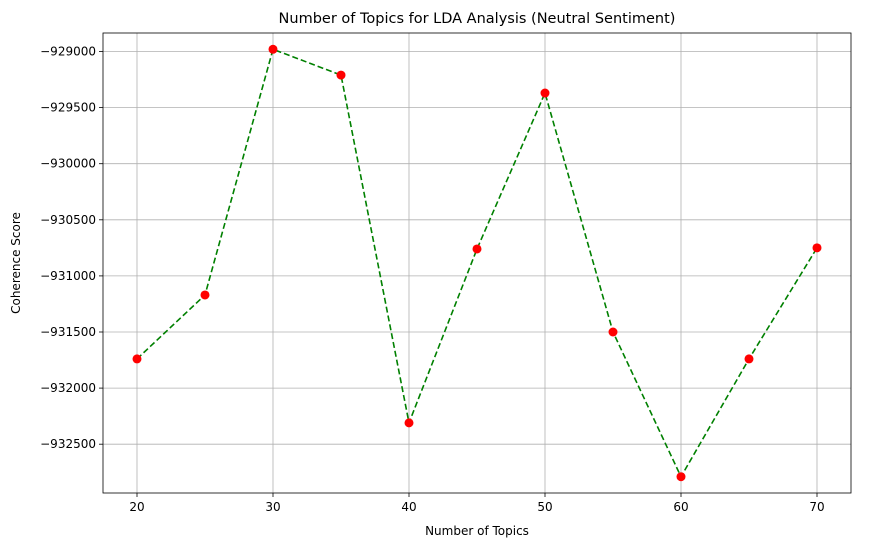  What do you see at coordinates (68, 332) in the screenshot?
I see `y-tick-label: −931500` at bounding box center [68, 332].